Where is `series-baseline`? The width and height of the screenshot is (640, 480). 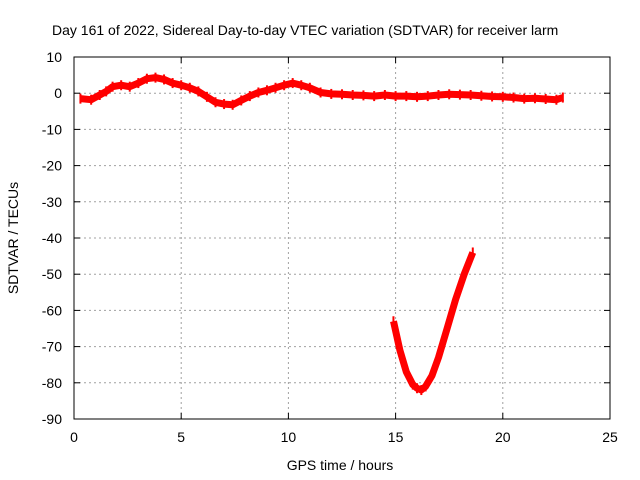 series-baseline is located at coordinates (321, 91).